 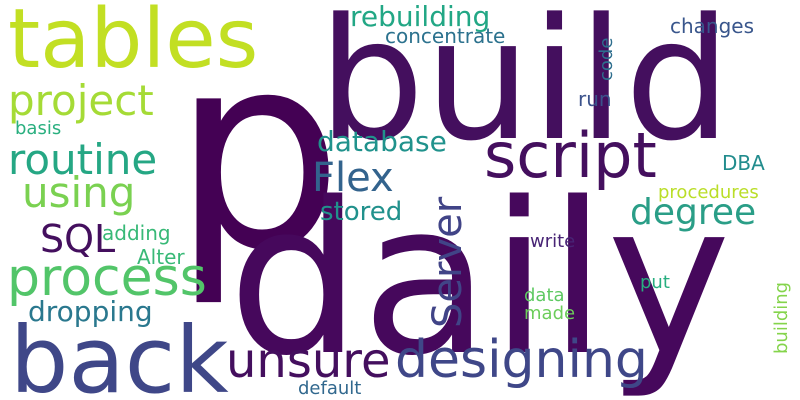 I want to click on word-using: using, so click(x=79, y=192).